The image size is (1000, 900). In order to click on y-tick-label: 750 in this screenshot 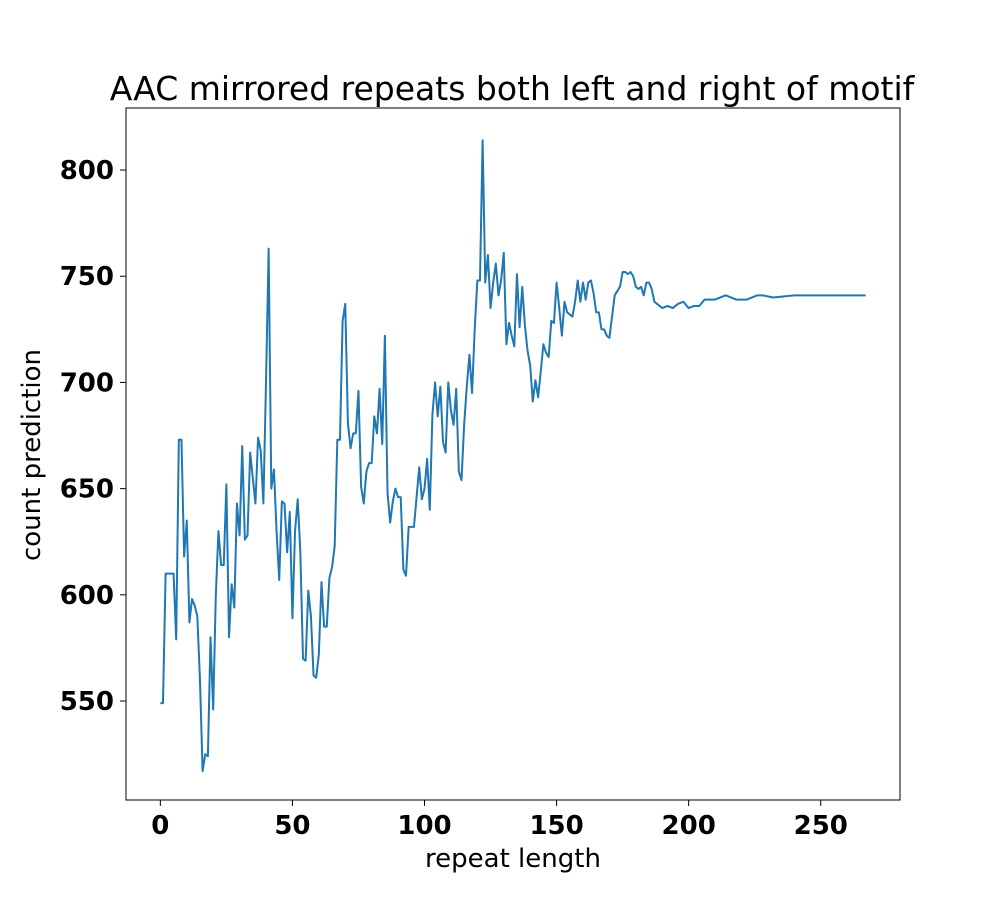, I will do `click(87, 277)`.